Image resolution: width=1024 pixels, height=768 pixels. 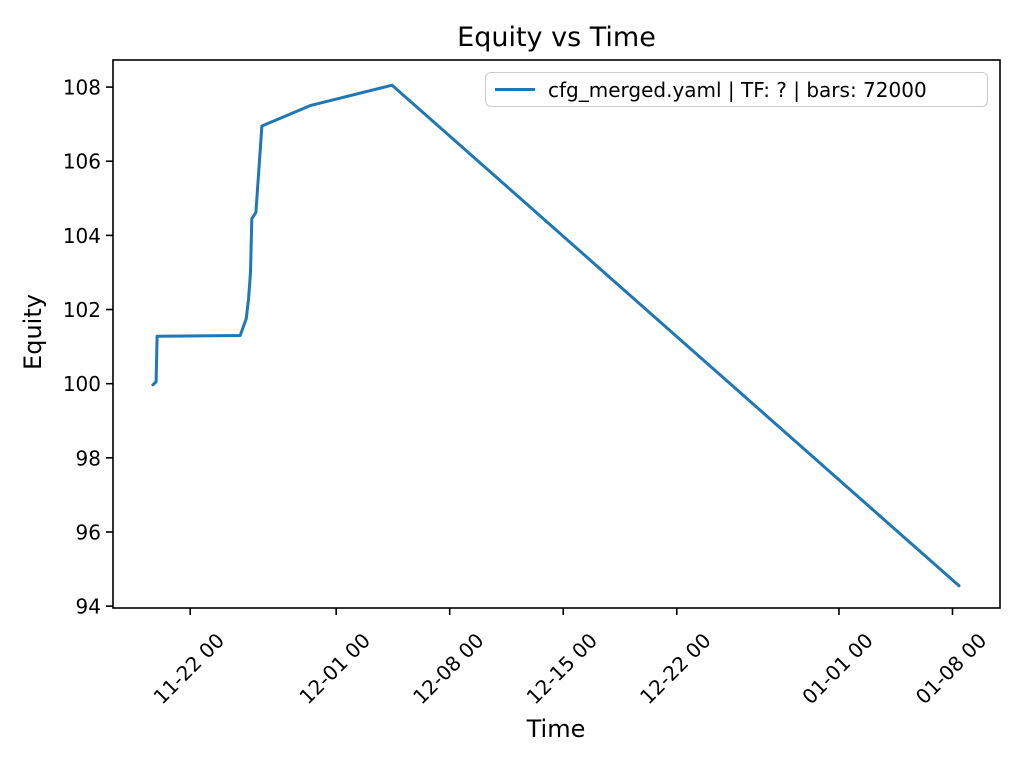 What do you see at coordinates (562, 668) in the screenshot?
I see `x-tick-label: 12-15 00` at bounding box center [562, 668].